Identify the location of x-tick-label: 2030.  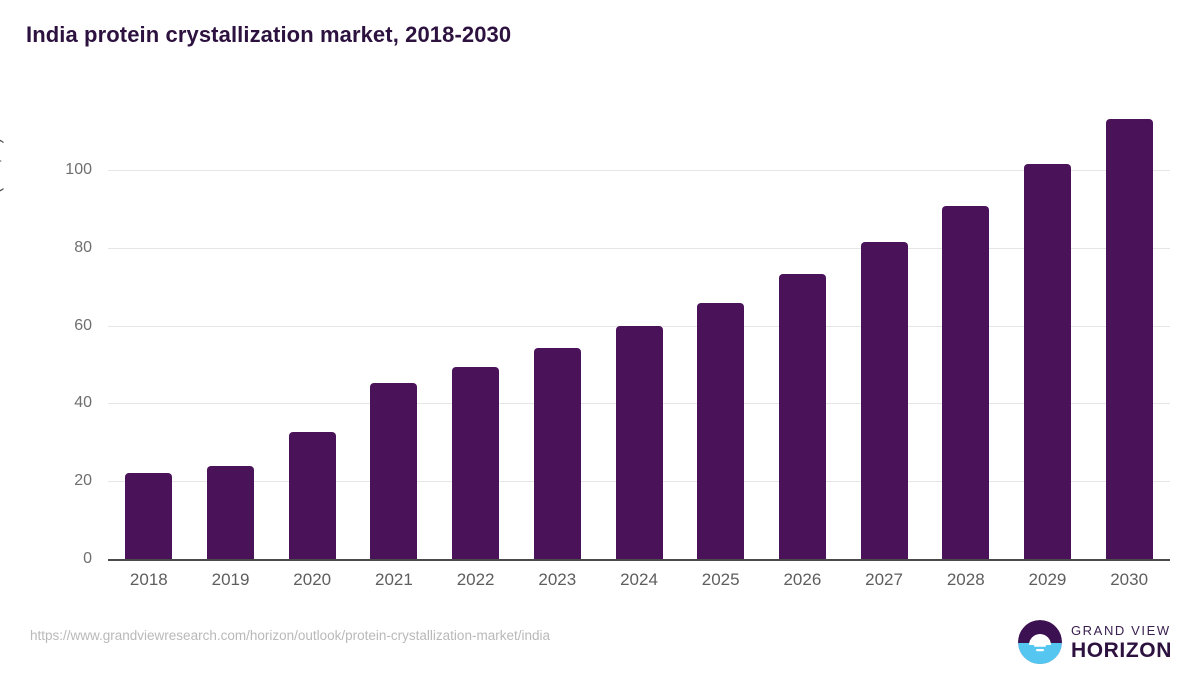
(1129, 579).